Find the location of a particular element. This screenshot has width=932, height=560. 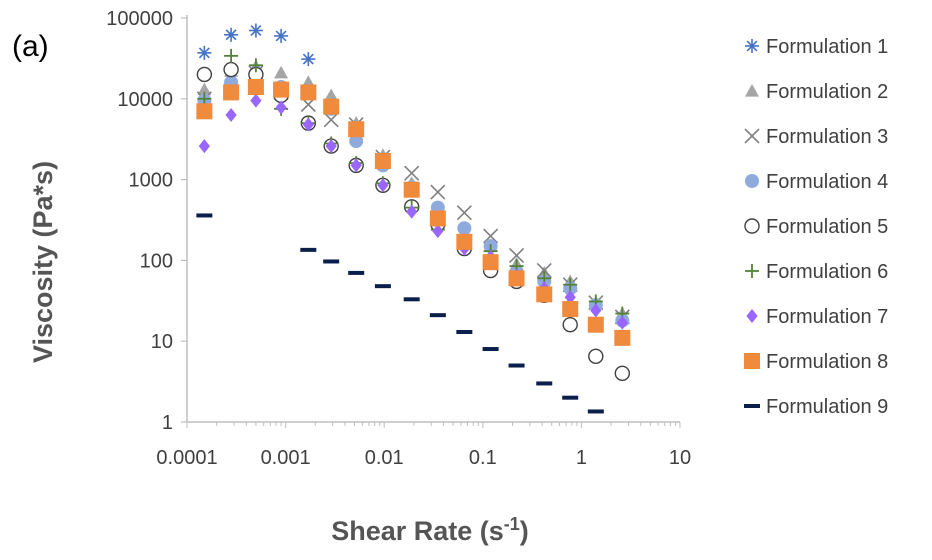

y-tick-label: 10 is located at coordinates (162, 342).